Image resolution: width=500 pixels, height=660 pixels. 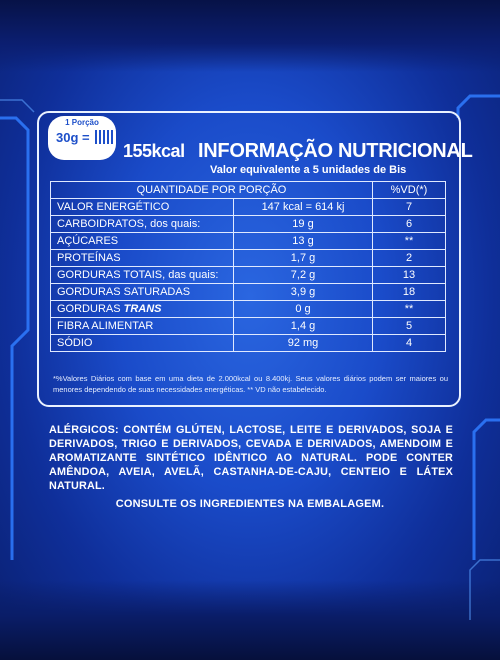 What do you see at coordinates (142, 224) in the screenshot?
I see `nutrient-name: CARBOIDRATOS, dos quais:` at bounding box center [142, 224].